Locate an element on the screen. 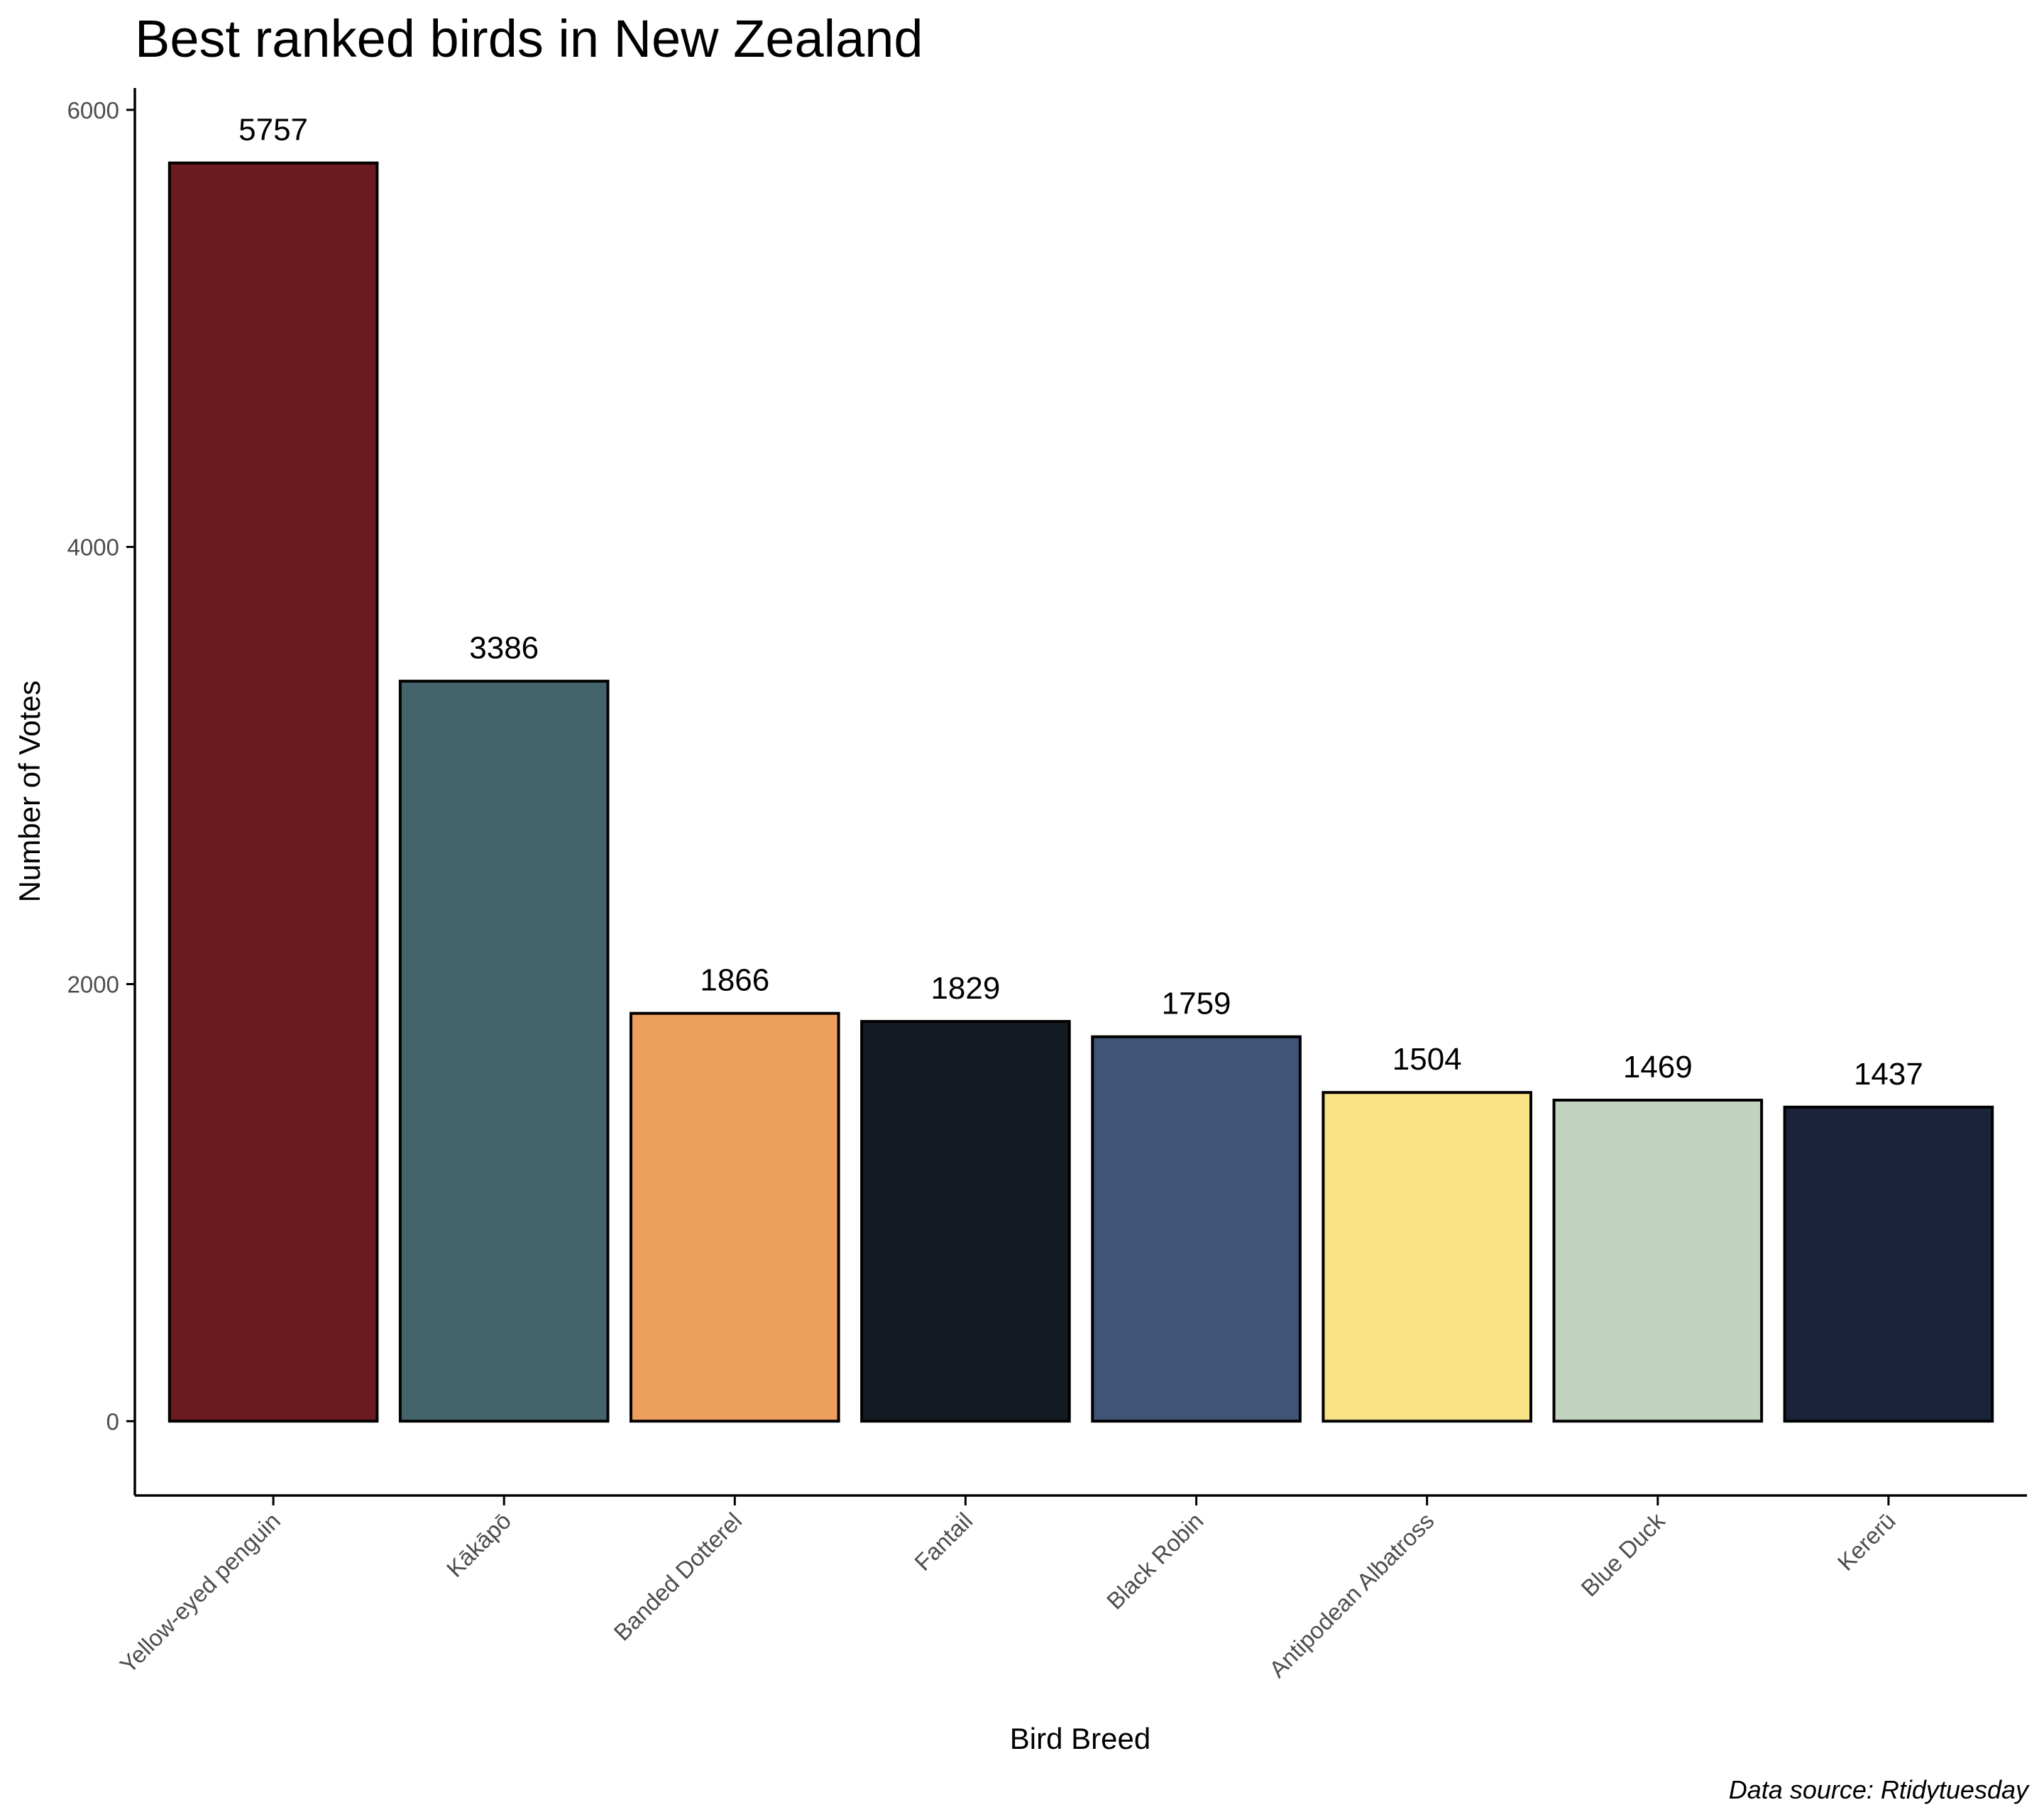 The height and width of the screenshot is (1817, 2044). data-label-3: 1829 is located at coordinates (965, 988).